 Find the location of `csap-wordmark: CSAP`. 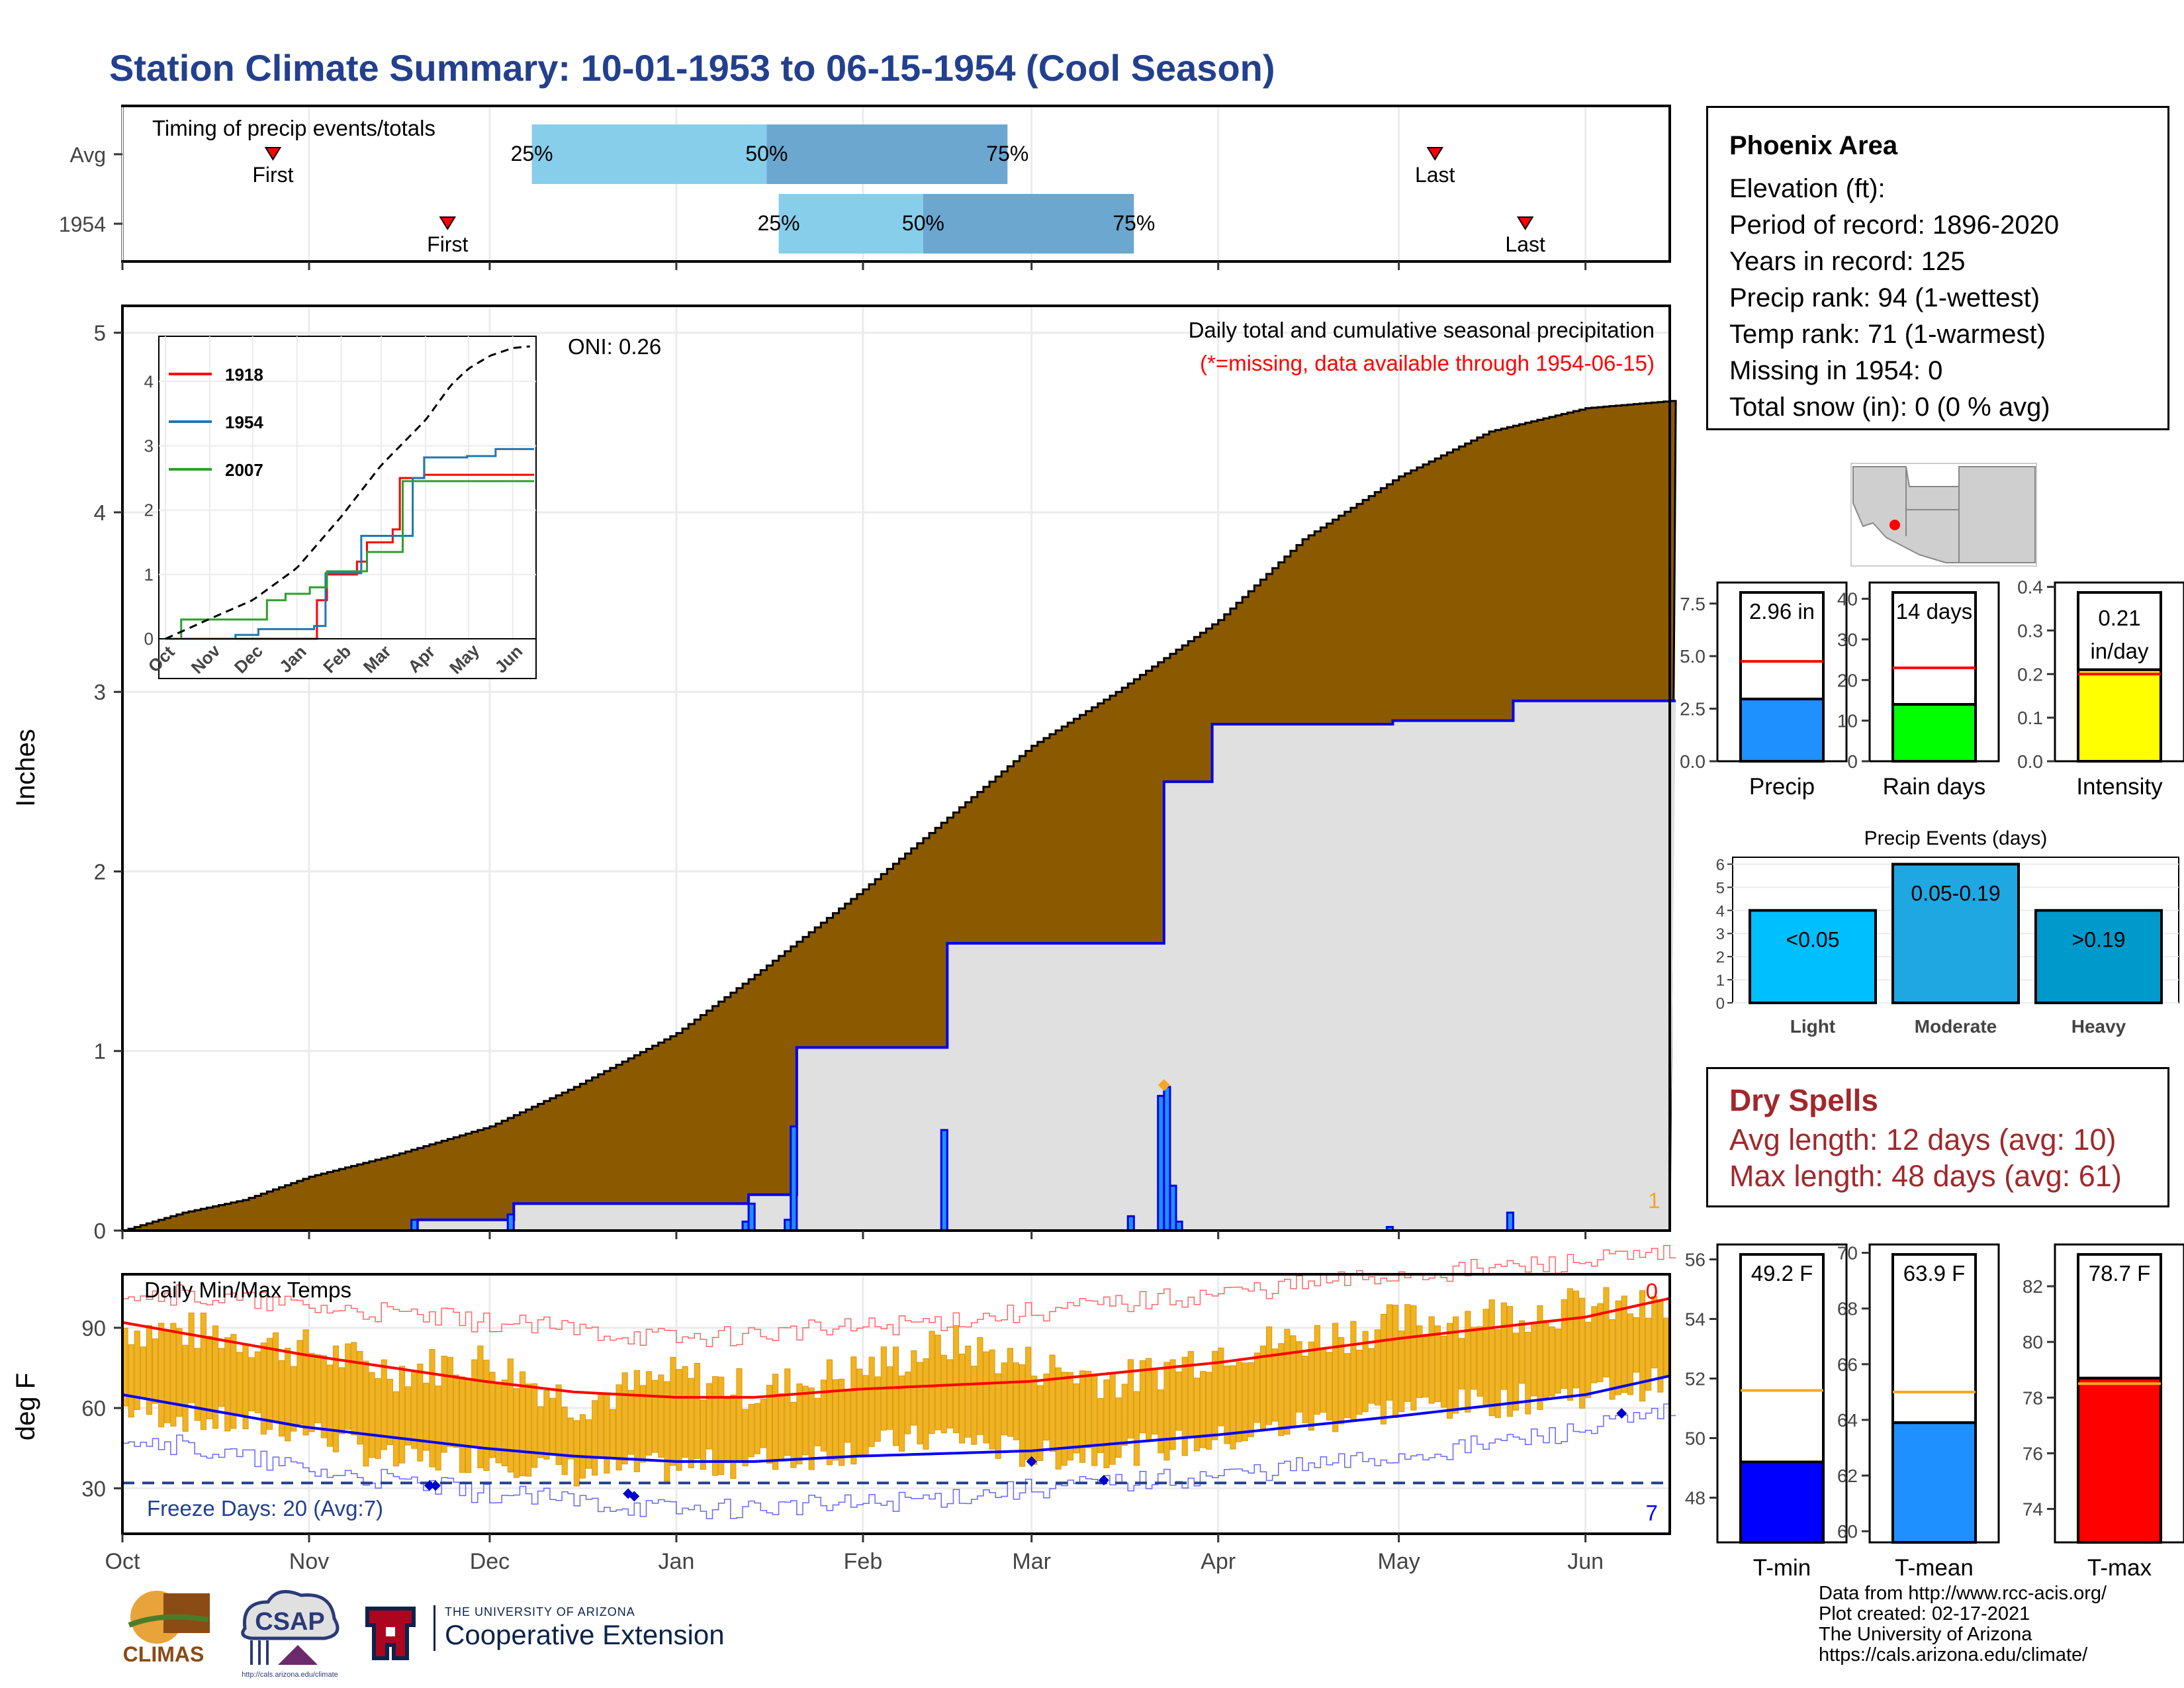

csap-wordmark: CSAP is located at coordinates (290, 1622).